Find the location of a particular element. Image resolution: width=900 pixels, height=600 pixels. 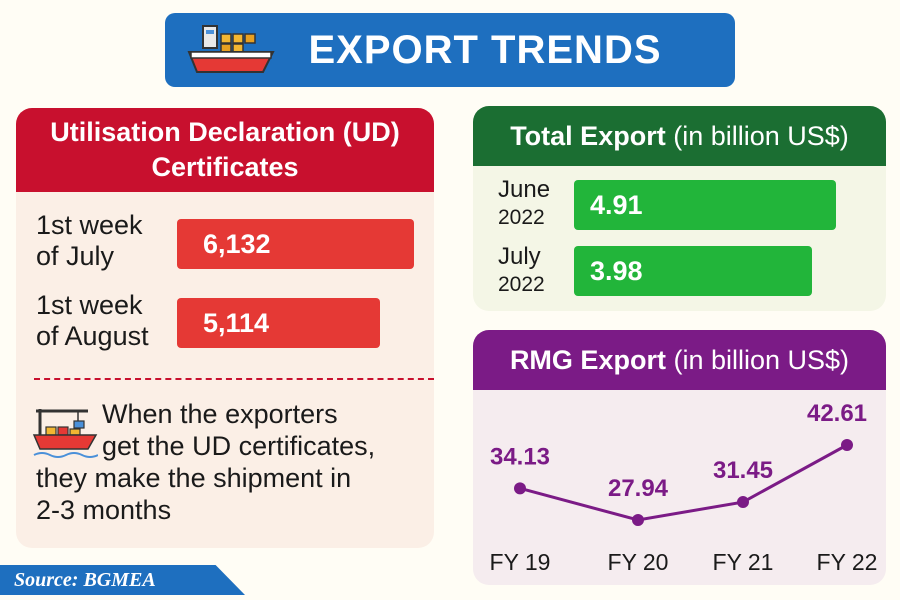

ud-heading-line1: Utilisation Declaration (UD) is located at coordinates (225, 132).